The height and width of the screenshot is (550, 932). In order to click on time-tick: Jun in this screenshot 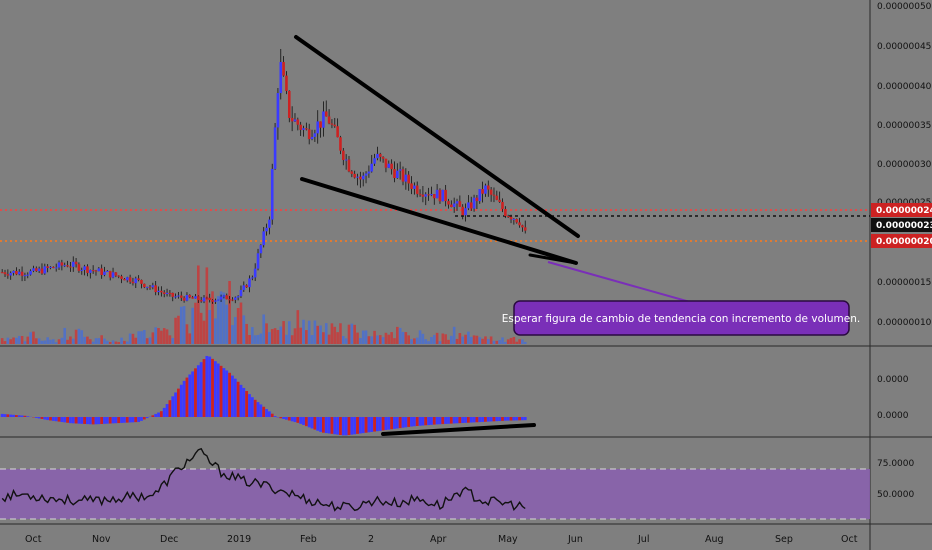, I will do `click(575, 539)`.